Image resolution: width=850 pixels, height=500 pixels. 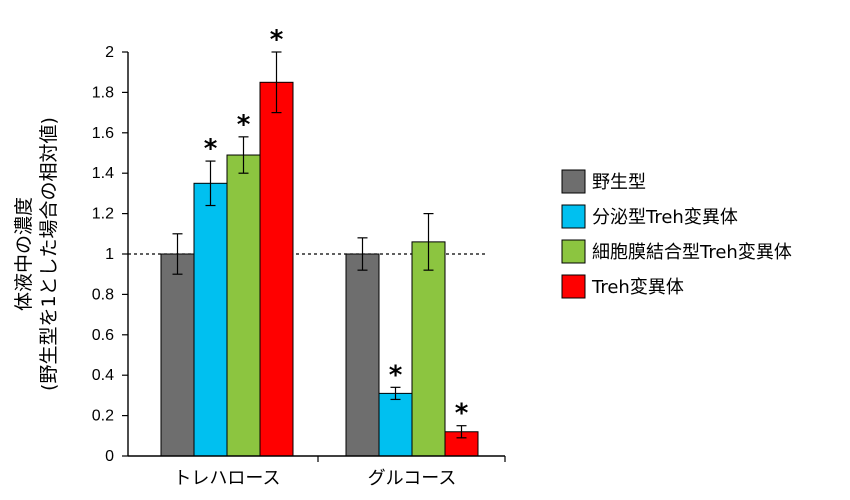 What do you see at coordinates (103, 173) in the screenshot?
I see `y-tick-label: 1.4` at bounding box center [103, 173].